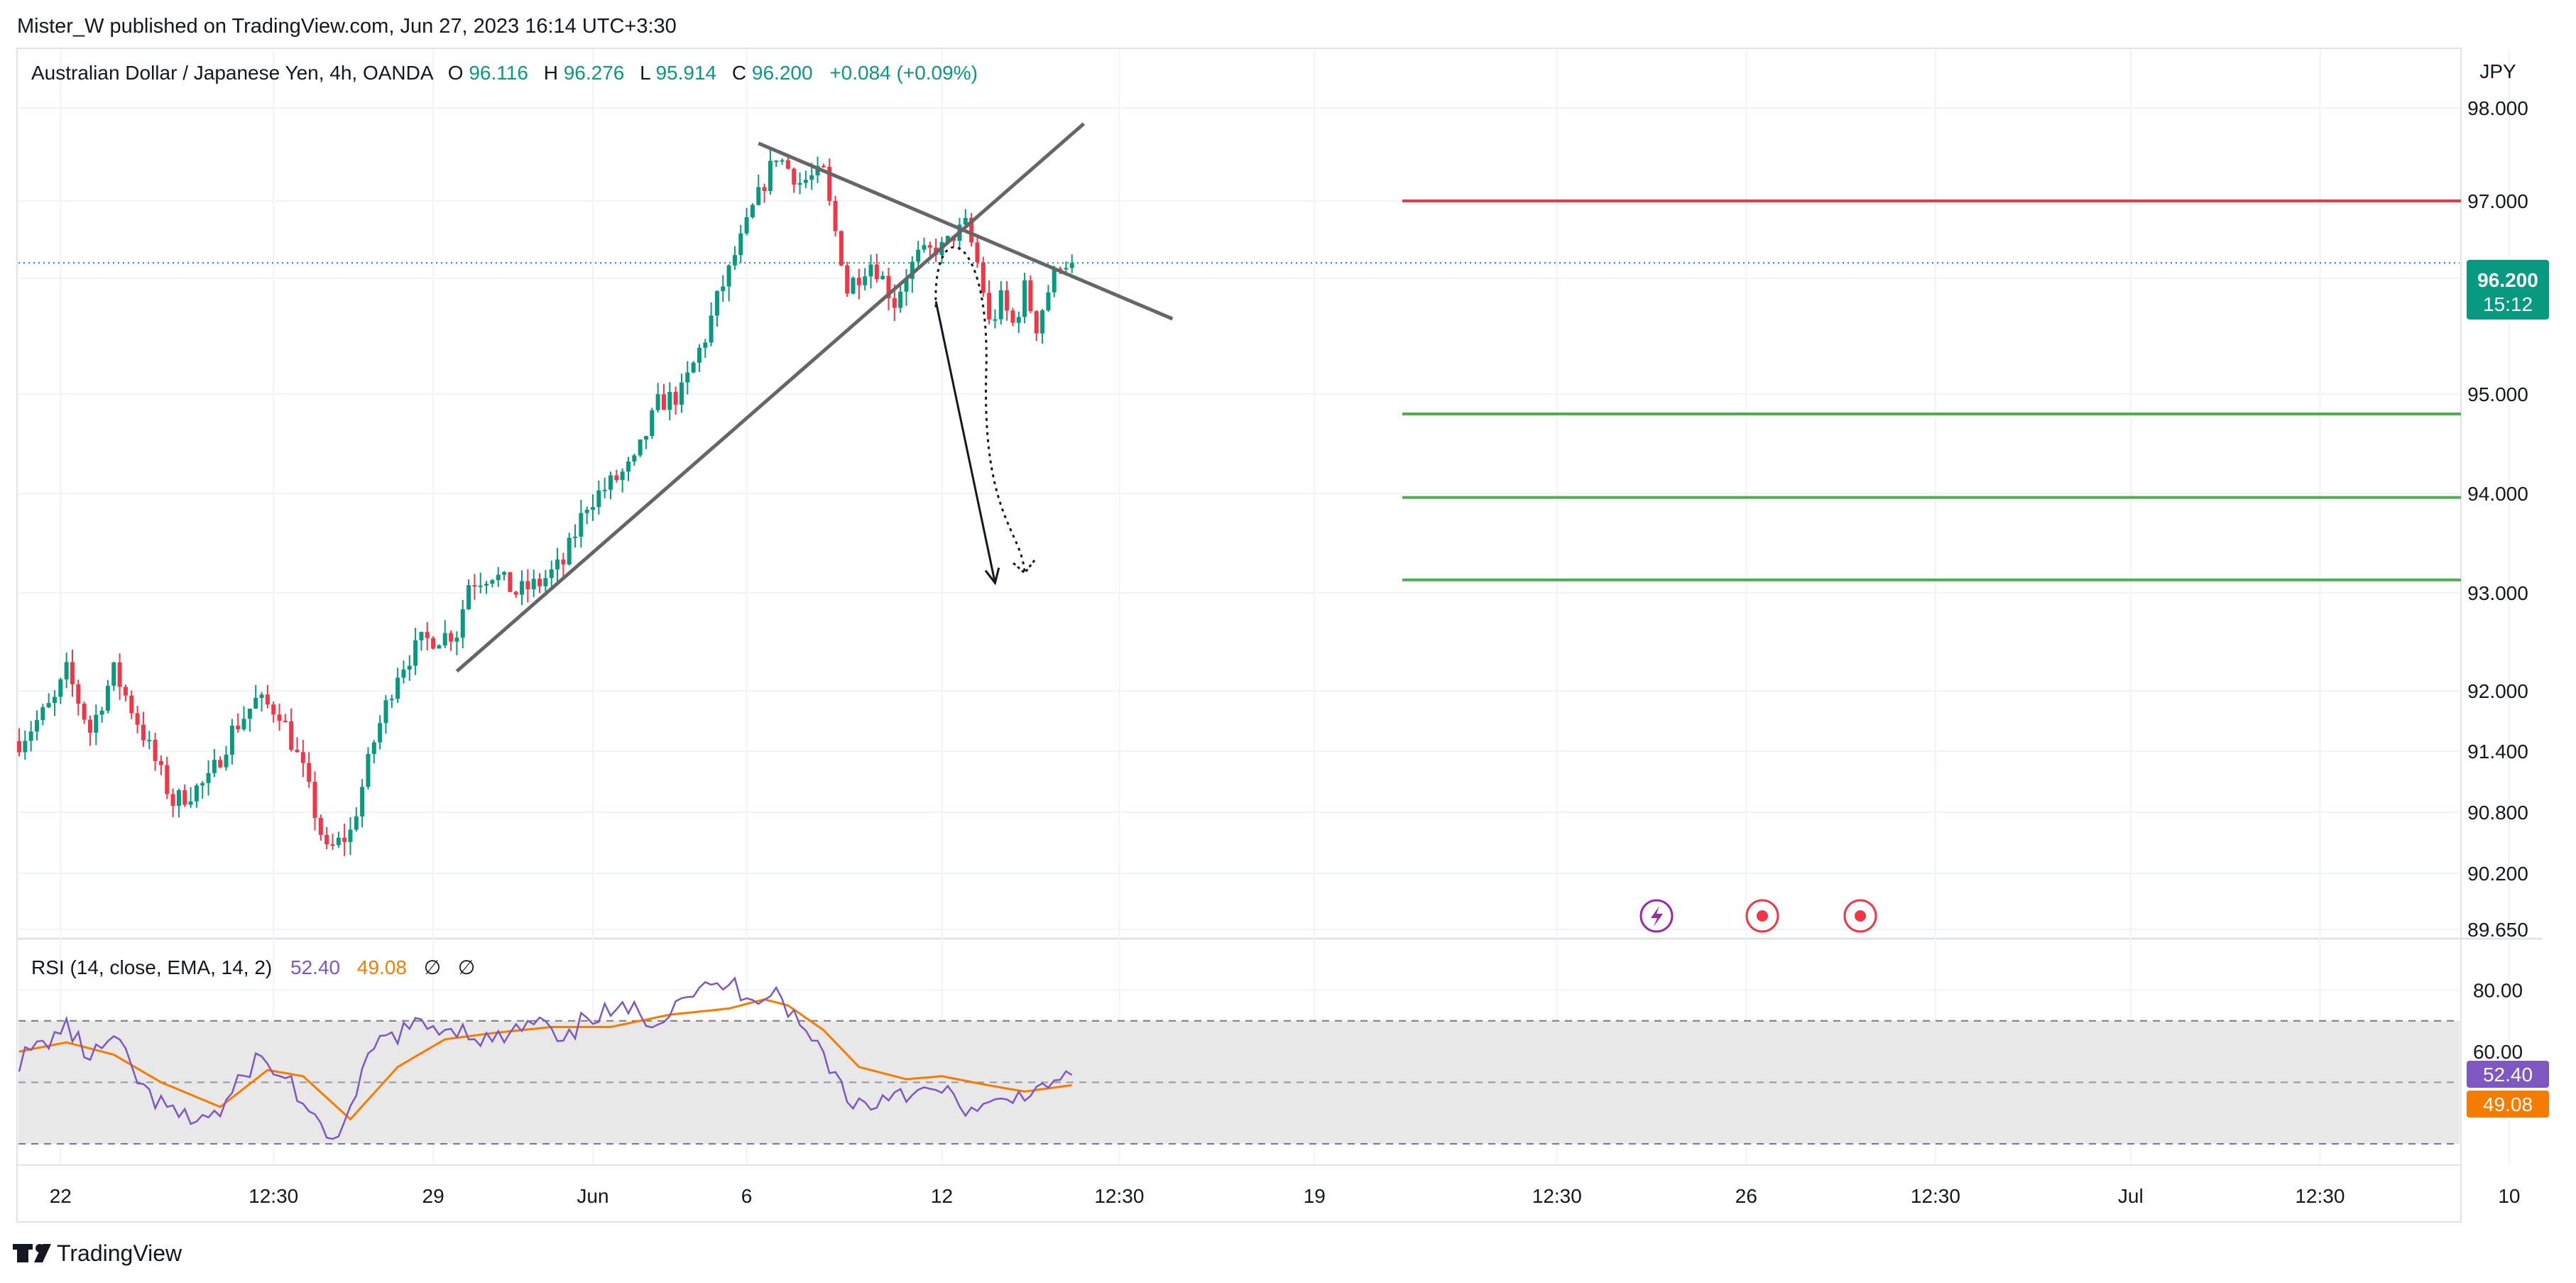 The width and height of the screenshot is (2576, 1283). I want to click on lightning-icon-bolt, so click(1657, 916).